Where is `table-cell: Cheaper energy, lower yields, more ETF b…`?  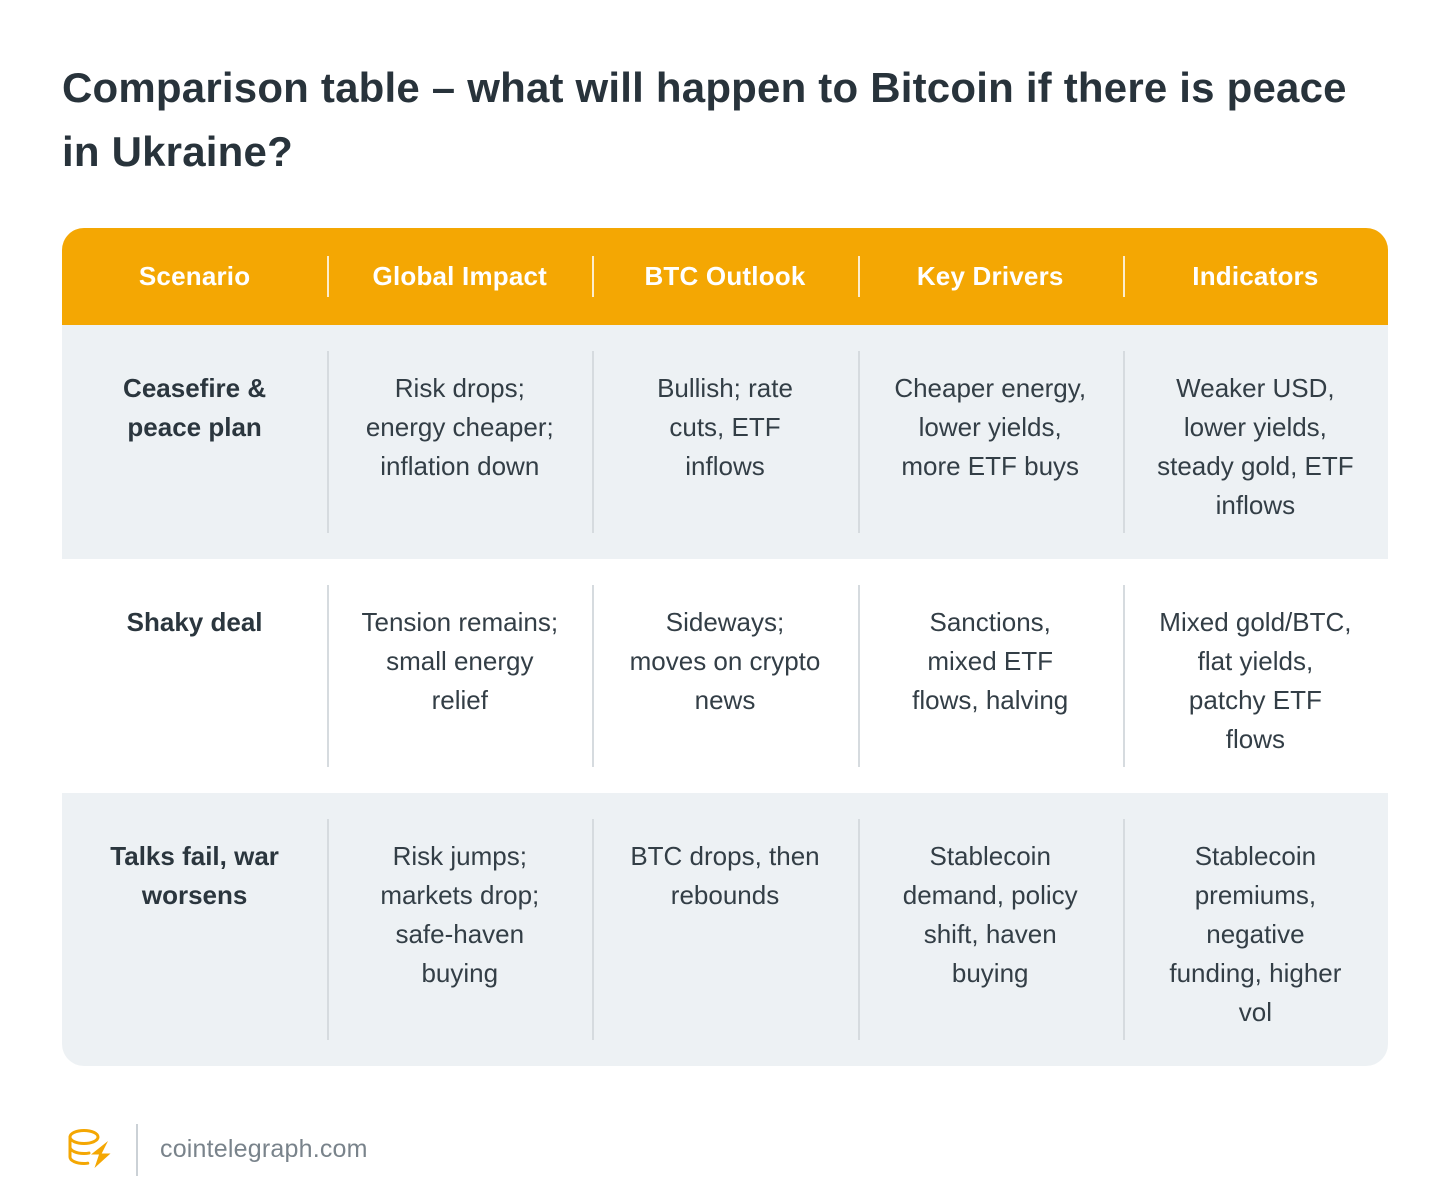
table-cell: Cheaper energy, lower yields, more ETF b… is located at coordinates (990, 442).